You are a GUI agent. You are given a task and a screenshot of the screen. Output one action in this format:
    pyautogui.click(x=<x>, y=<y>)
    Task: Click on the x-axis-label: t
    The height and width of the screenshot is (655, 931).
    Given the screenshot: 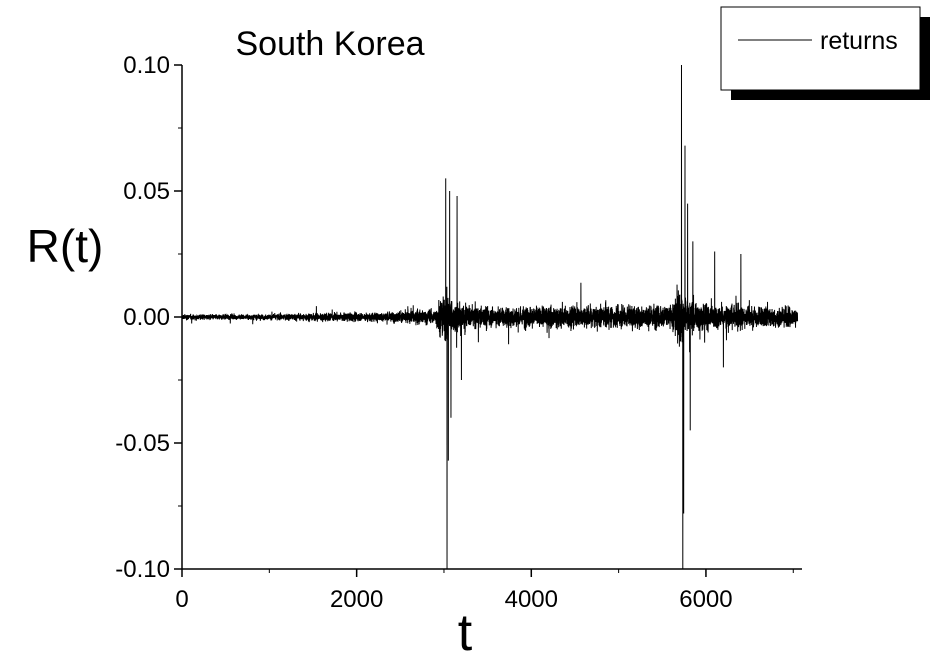 What is the action you would take?
    pyautogui.click(x=465, y=629)
    